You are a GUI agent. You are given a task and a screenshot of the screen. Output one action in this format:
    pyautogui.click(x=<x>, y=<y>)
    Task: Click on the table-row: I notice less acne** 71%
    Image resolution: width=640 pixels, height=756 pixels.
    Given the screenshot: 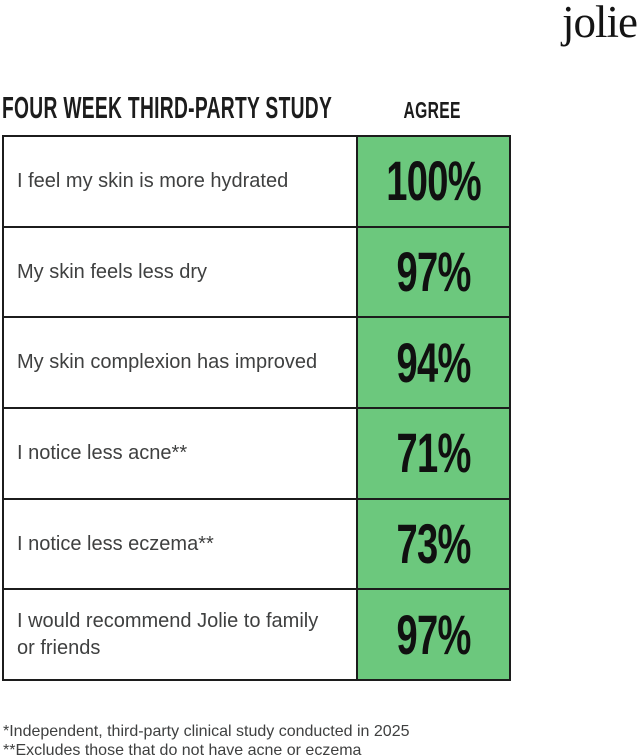 What is the action you would take?
    pyautogui.click(x=256, y=452)
    